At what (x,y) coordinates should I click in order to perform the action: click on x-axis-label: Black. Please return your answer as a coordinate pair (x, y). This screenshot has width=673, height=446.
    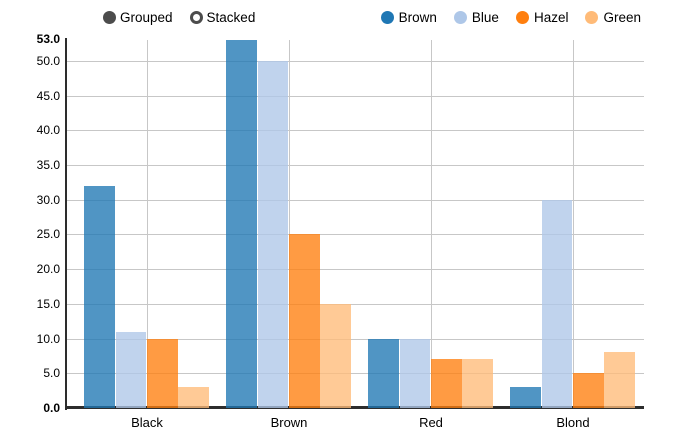
    Looking at the image, I should click on (147, 422).